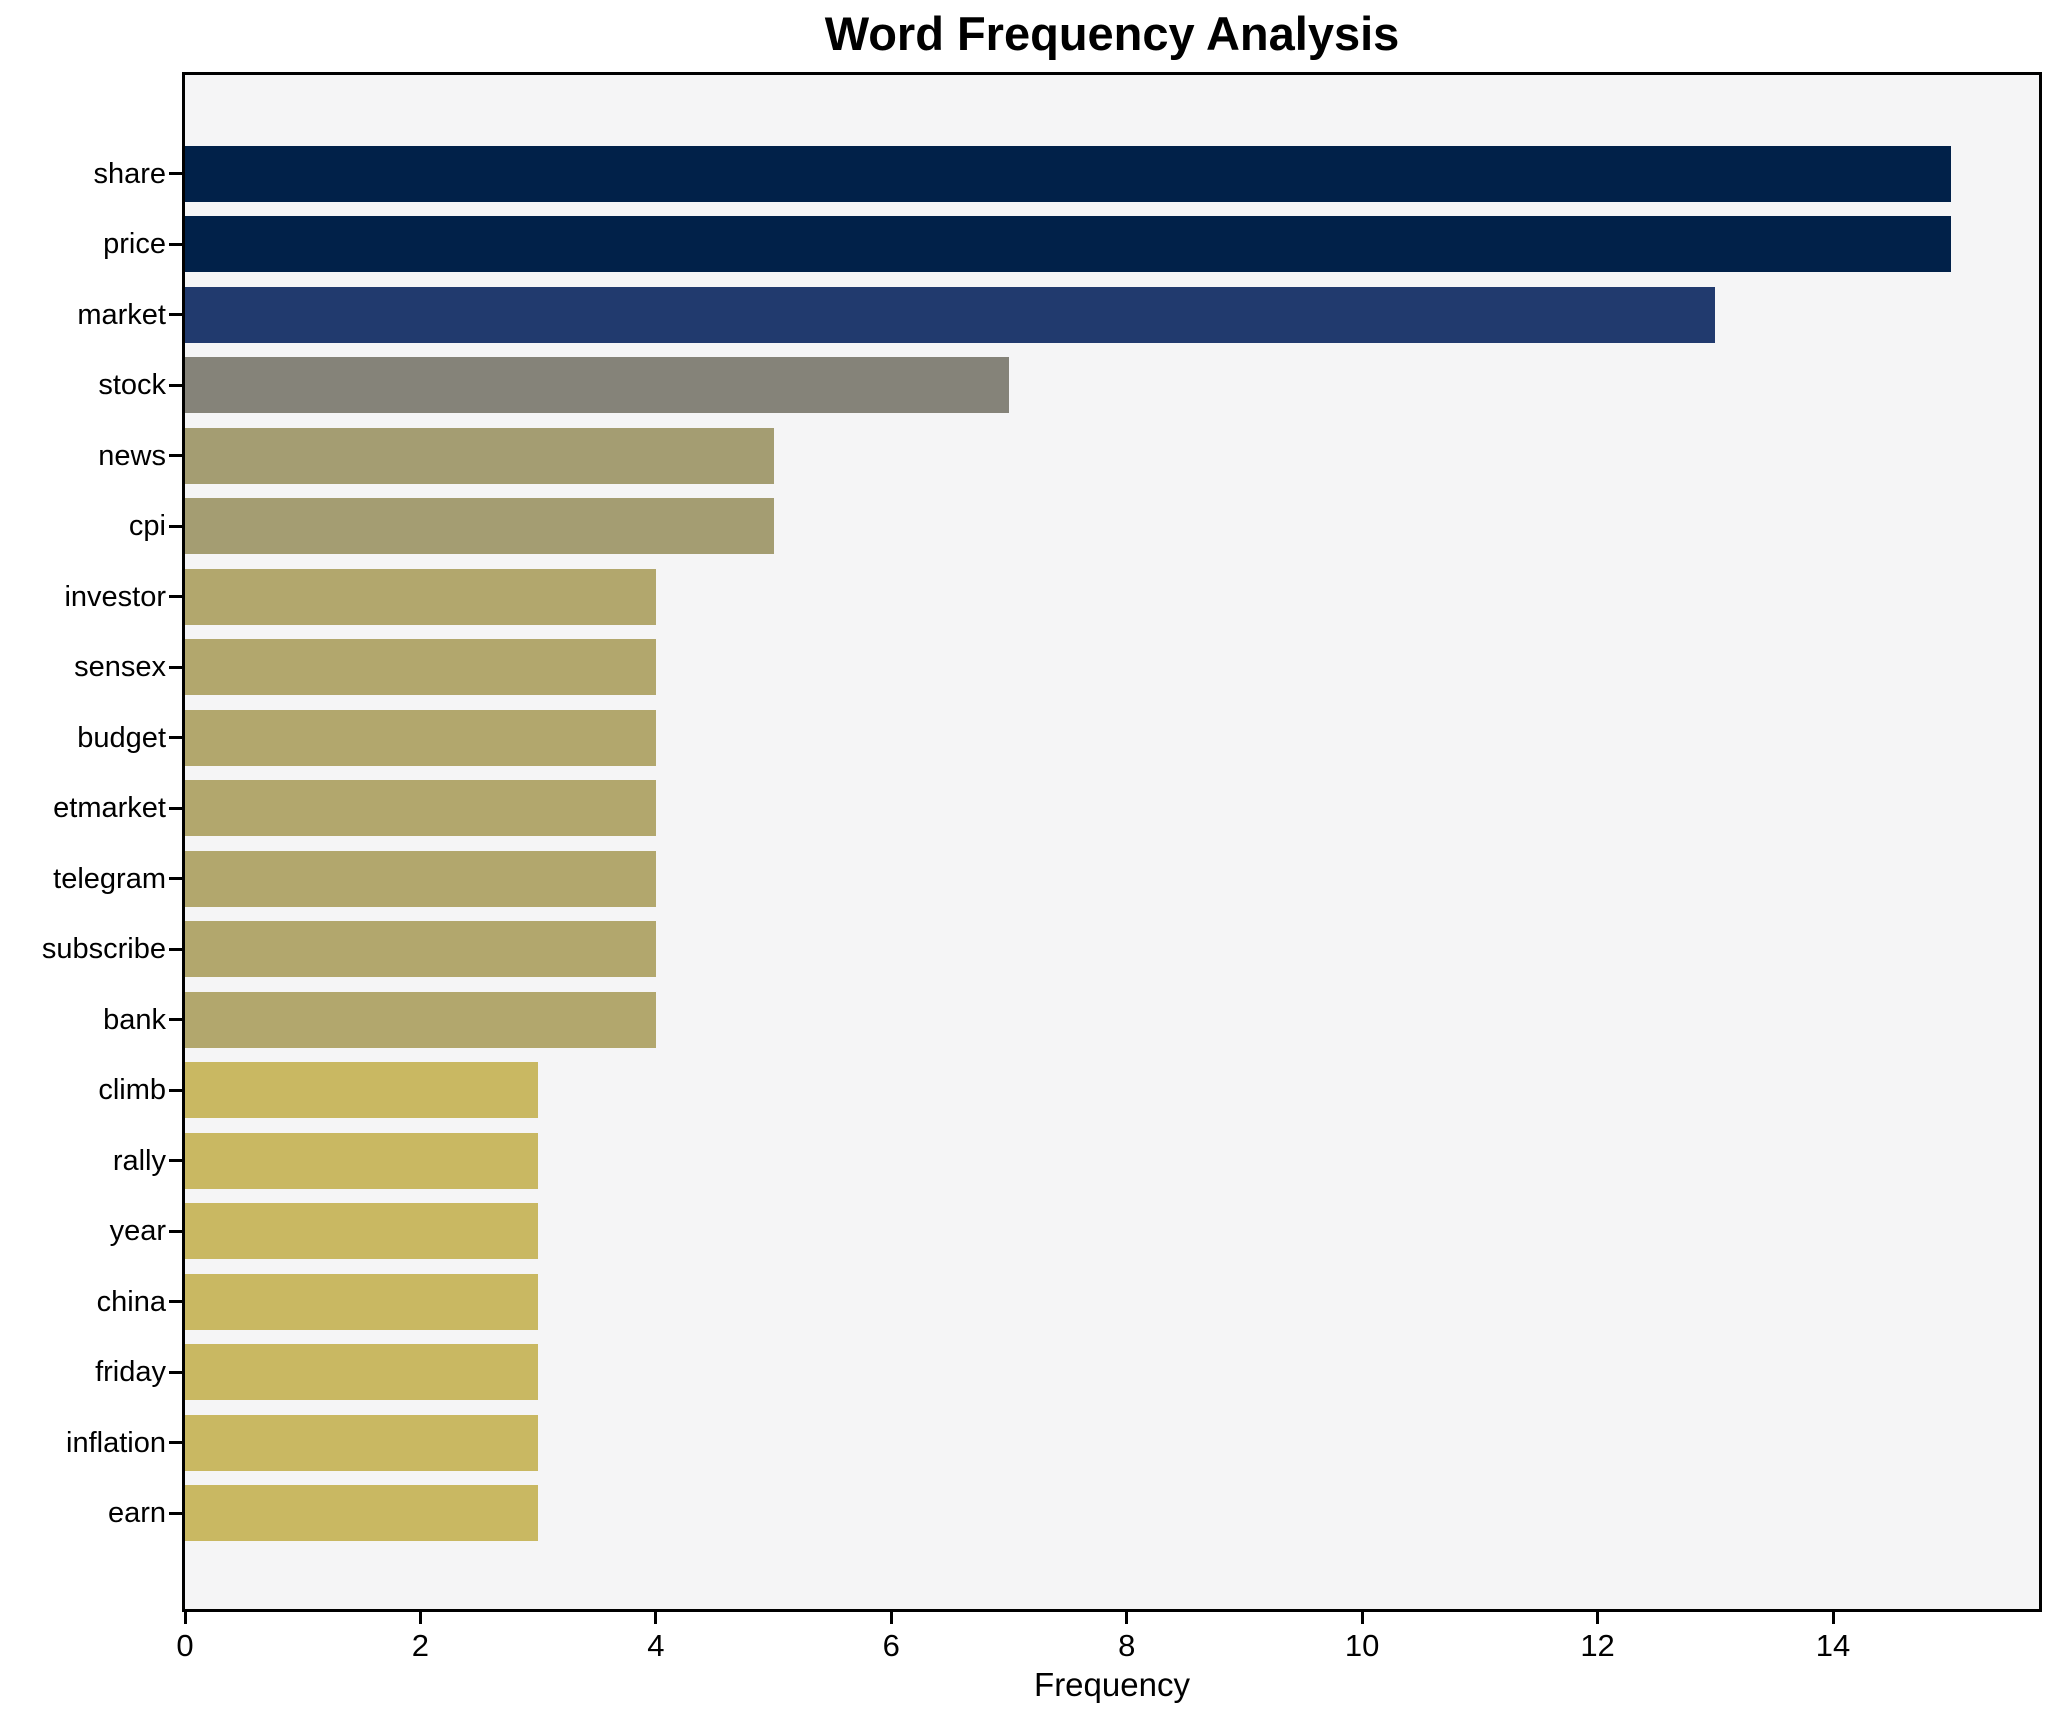  Describe the element at coordinates (479, 455) in the screenshot. I see `bar-news` at that location.